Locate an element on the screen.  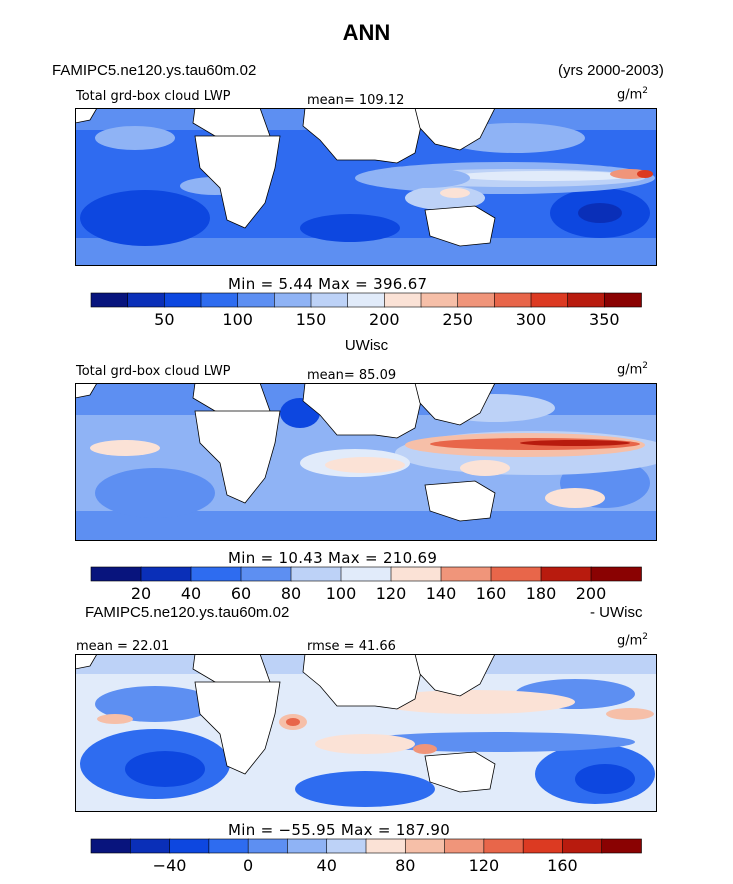
colorbar-tick-label: 350 is located at coordinates (604, 319).